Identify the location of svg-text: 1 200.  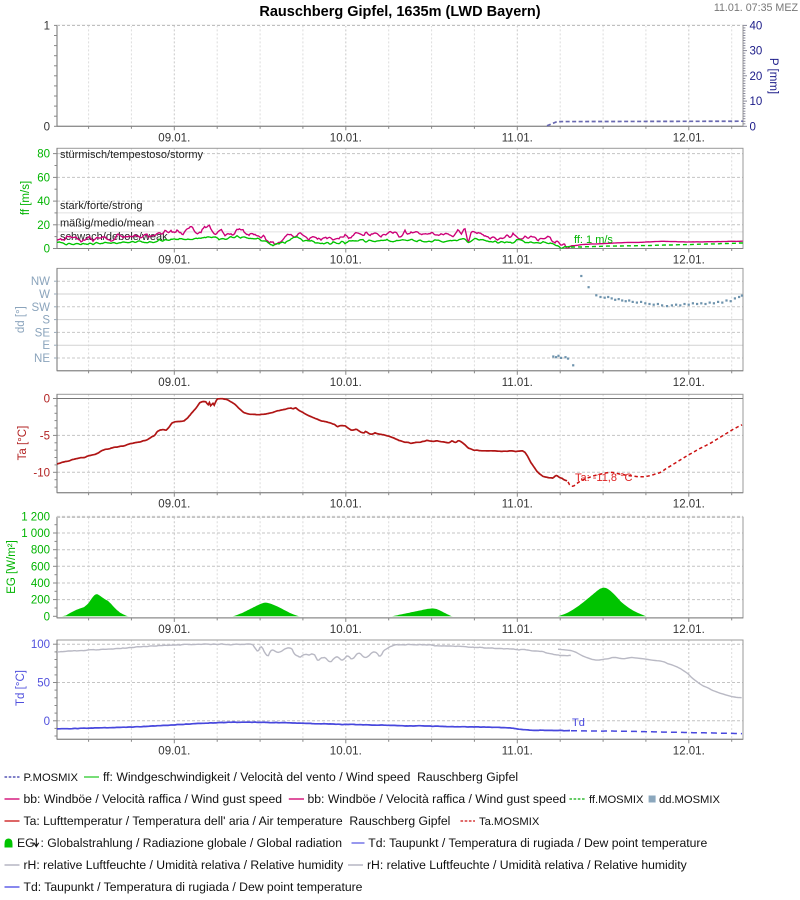
(35, 517).